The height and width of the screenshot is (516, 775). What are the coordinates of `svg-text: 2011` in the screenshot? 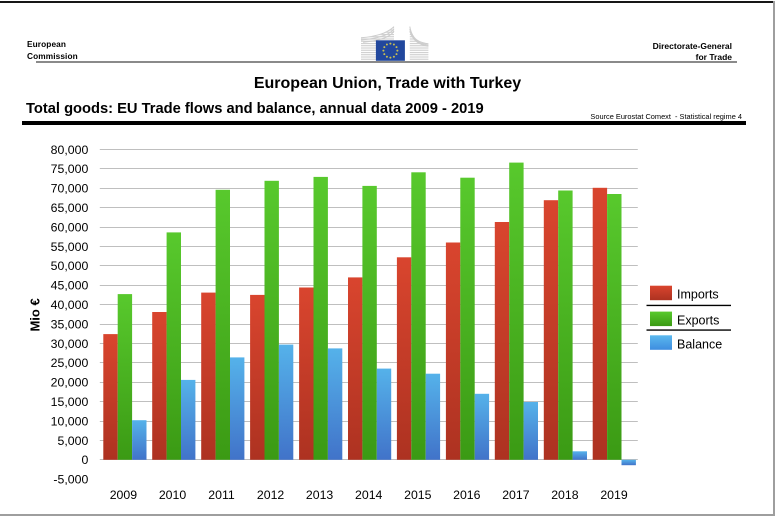 It's located at (221, 495).